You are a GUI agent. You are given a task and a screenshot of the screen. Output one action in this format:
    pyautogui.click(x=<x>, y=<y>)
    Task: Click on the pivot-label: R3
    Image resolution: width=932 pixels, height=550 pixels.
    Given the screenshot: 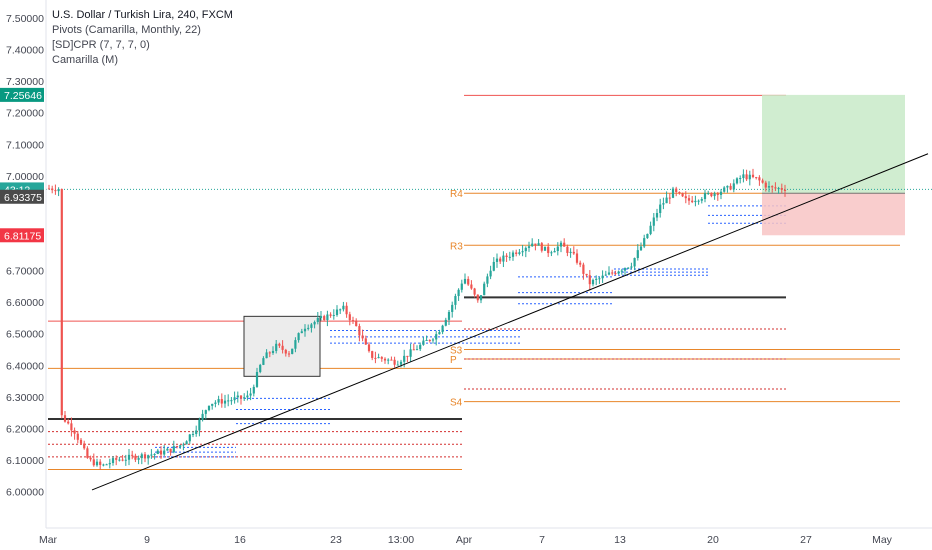 What is the action you would take?
    pyautogui.click(x=456, y=246)
    